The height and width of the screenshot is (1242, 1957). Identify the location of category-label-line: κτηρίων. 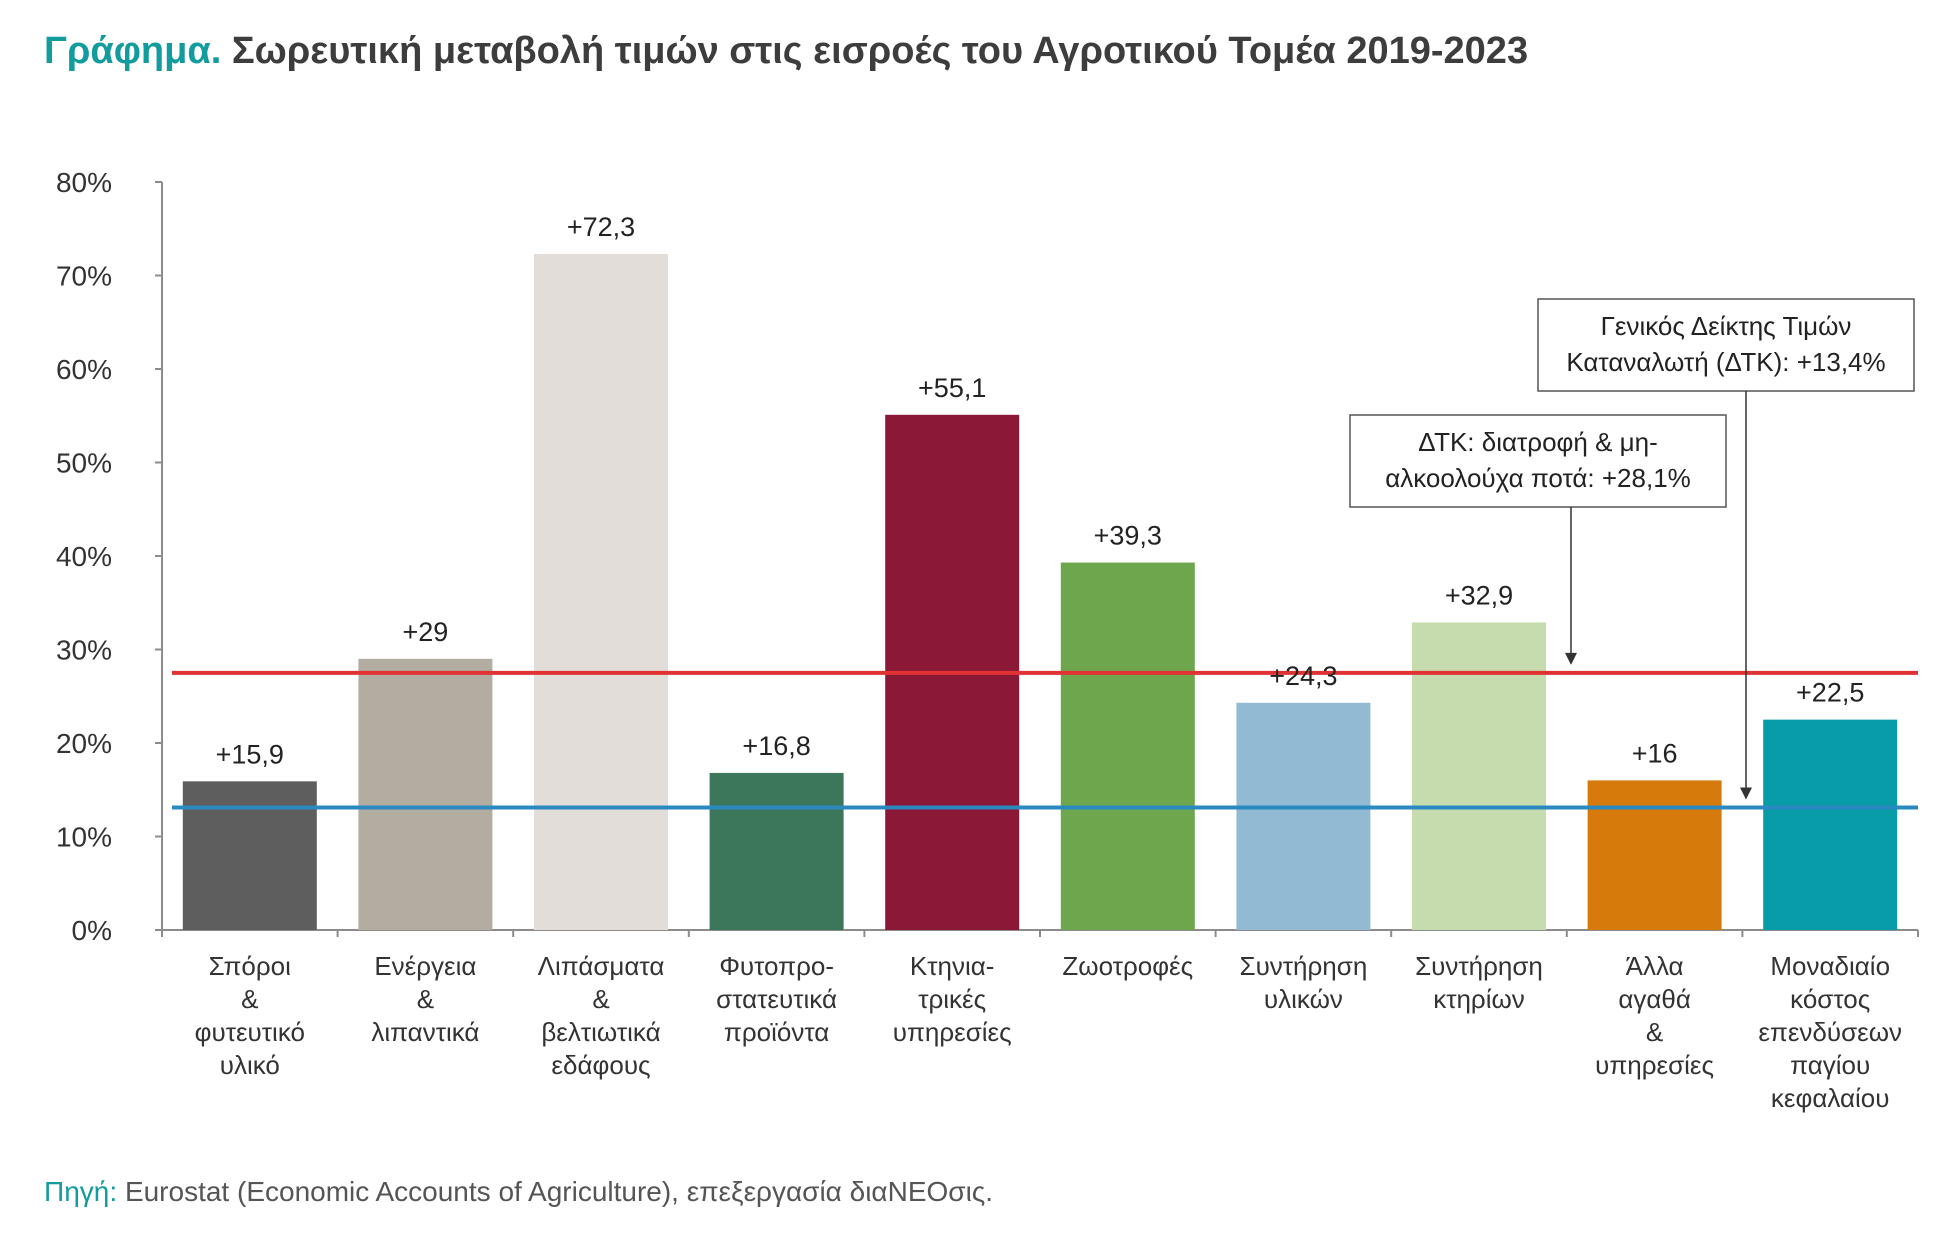
(1479, 999).